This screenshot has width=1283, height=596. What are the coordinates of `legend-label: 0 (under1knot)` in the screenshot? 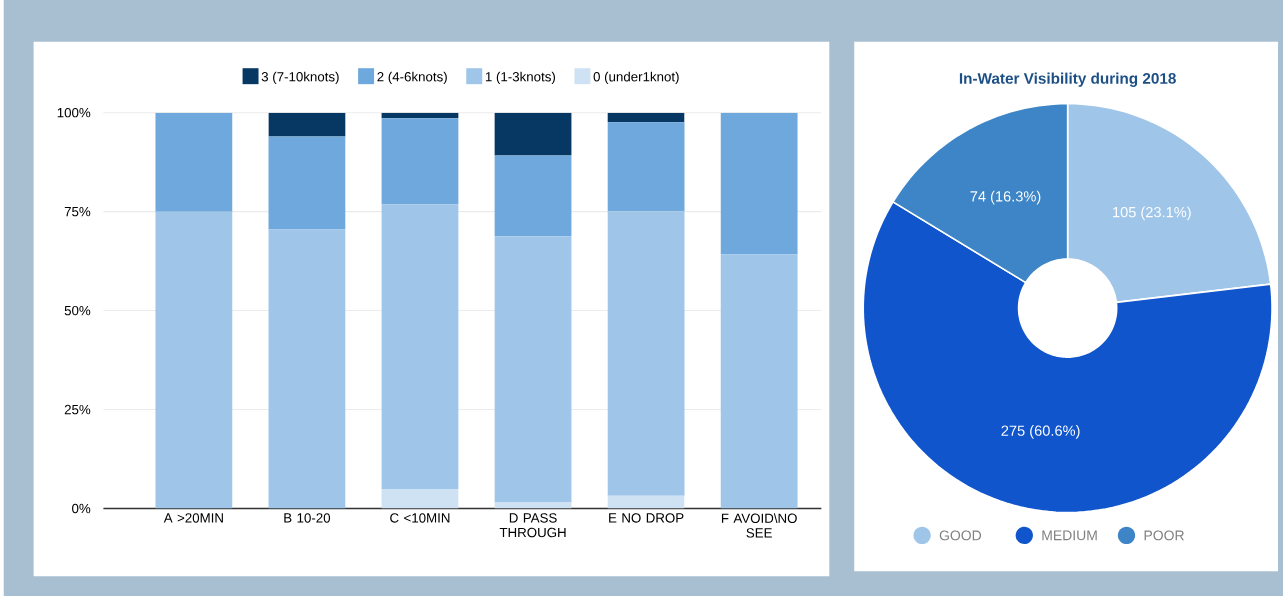 It's located at (636, 77).